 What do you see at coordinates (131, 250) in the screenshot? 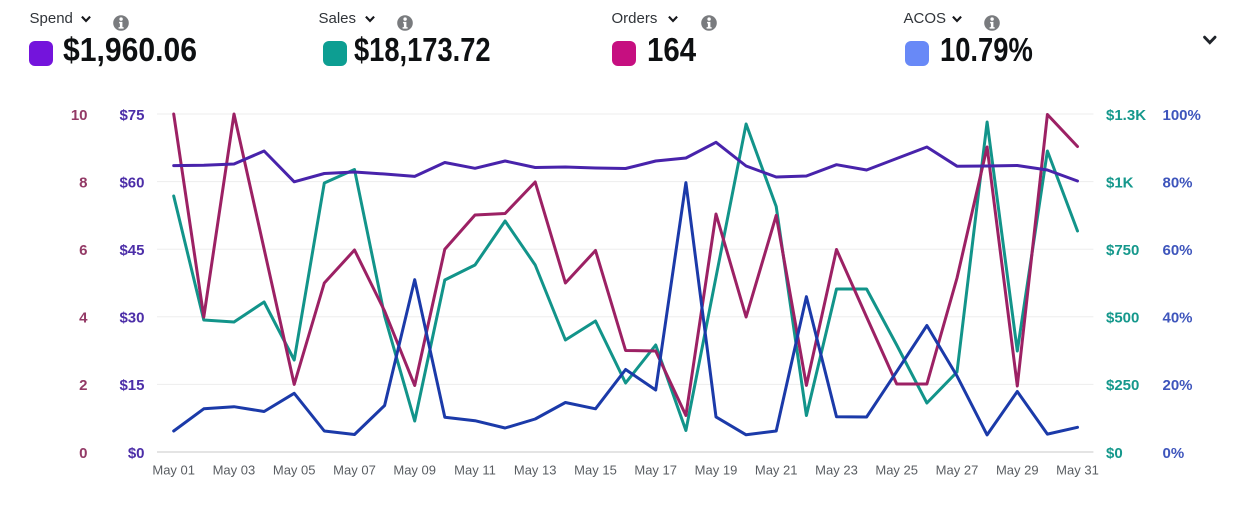
I see `svg-text: $45` at bounding box center [131, 250].